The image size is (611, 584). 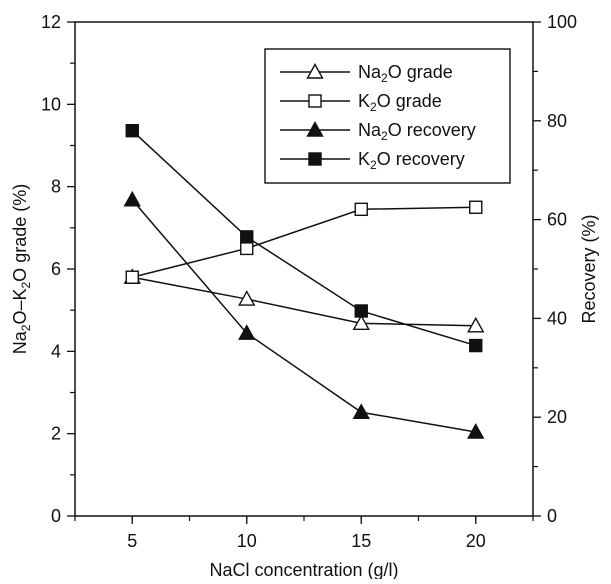 I want to click on legend-label: K2O recovery, so click(x=411, y=160).